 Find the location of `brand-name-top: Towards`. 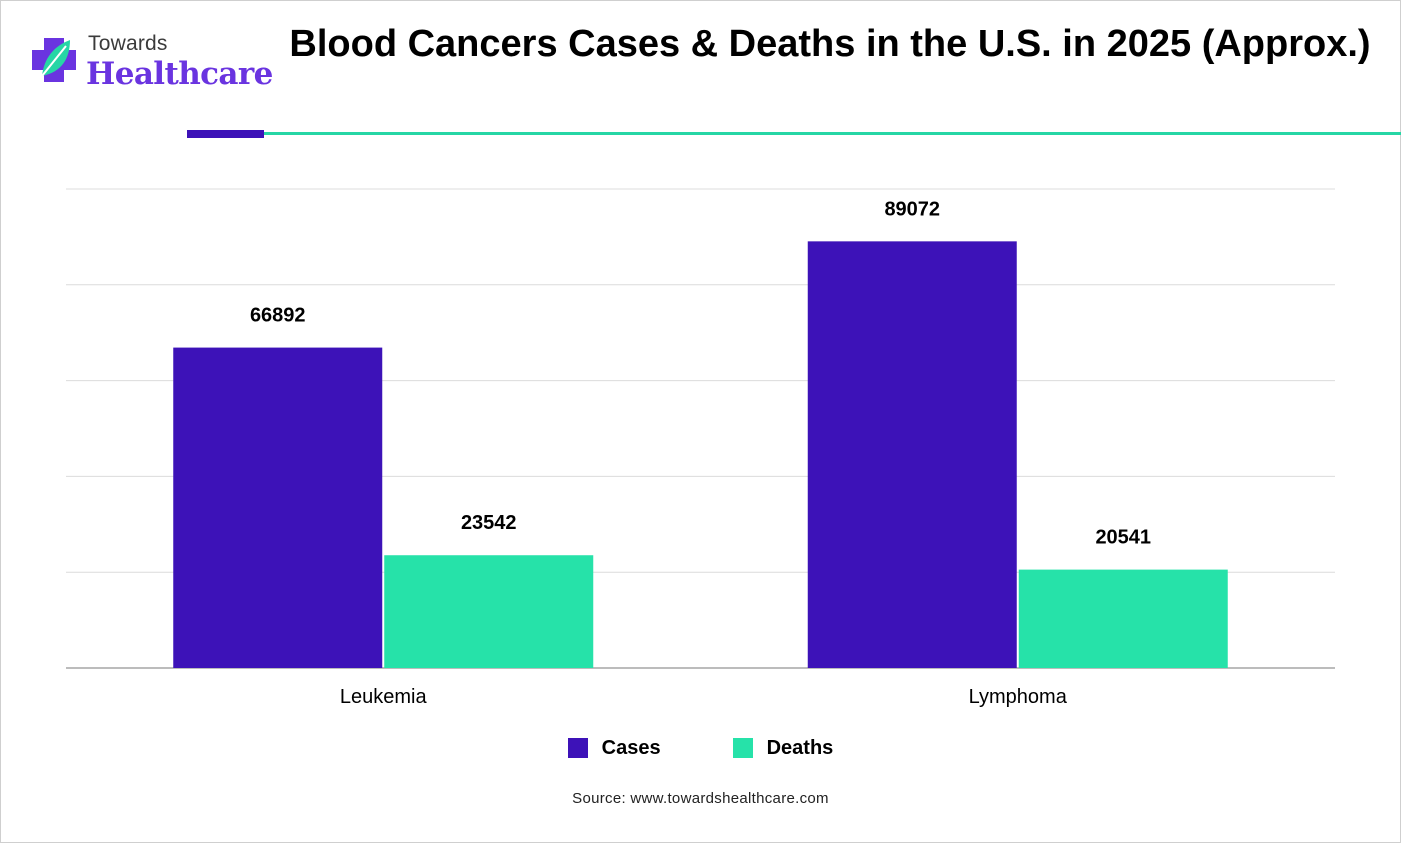

brand-name-top: Towards is located at coordinates (128, 43).